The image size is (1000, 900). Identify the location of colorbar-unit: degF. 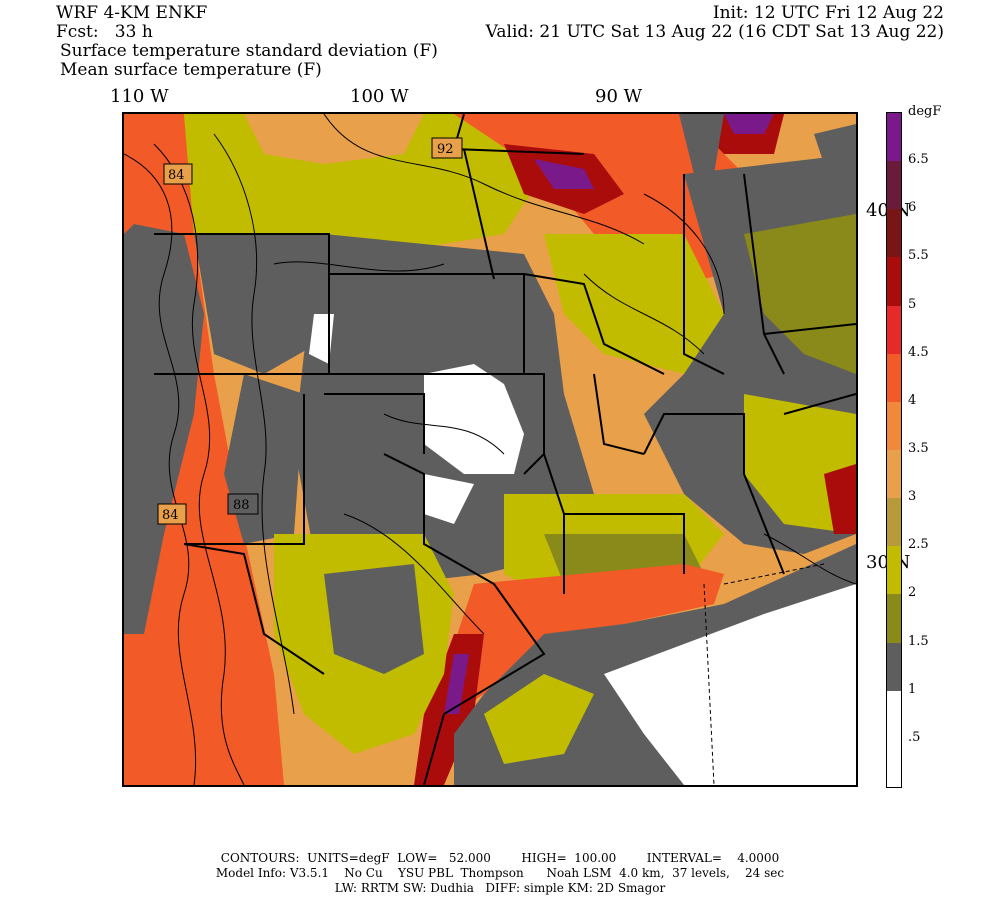
(925, 111).